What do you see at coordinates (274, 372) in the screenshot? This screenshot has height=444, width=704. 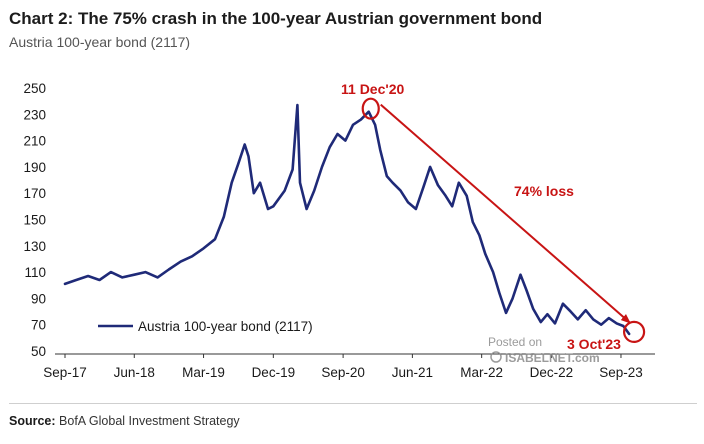 I see `x-tick-label: Dec-19` at bounding box center [274, 372].